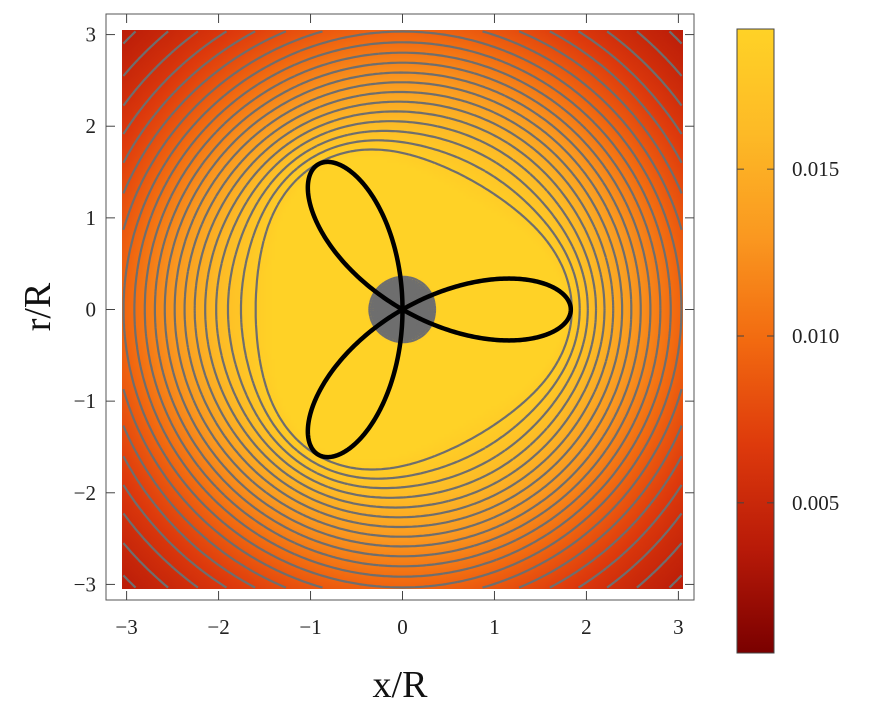 This screenshot has width=872, height=724. I want to click on y-tick-label: 1, so click(91, 218).